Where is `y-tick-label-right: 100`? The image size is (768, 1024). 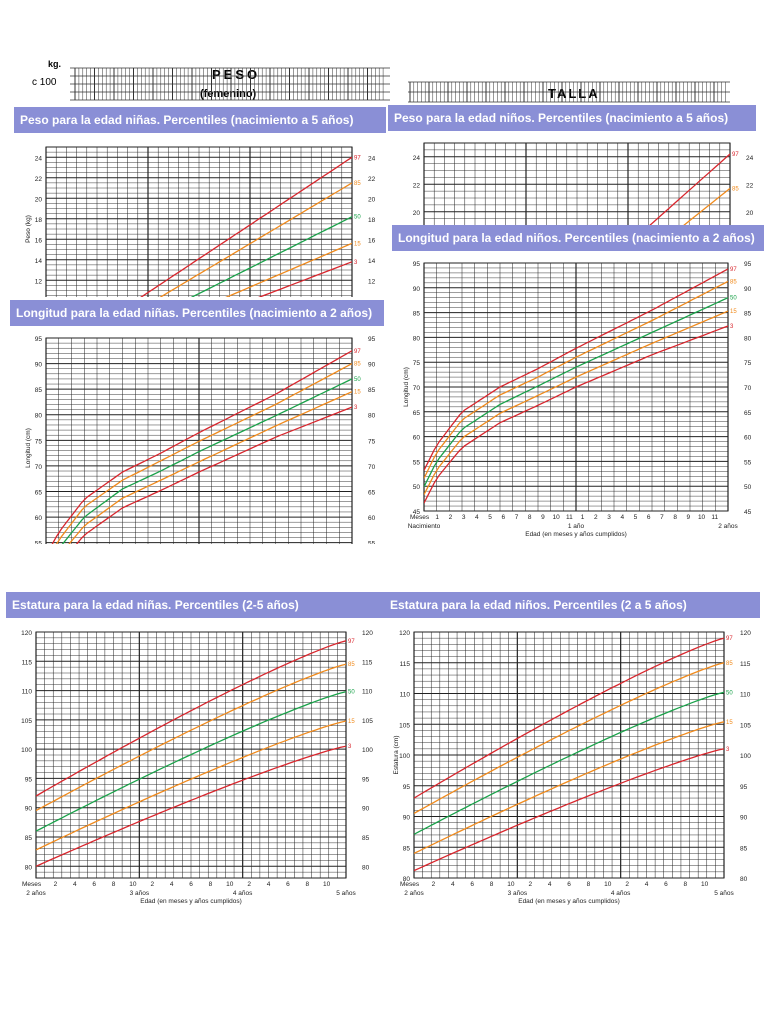 y-tick-label-right: 100 is located at coordinates (745, 756).